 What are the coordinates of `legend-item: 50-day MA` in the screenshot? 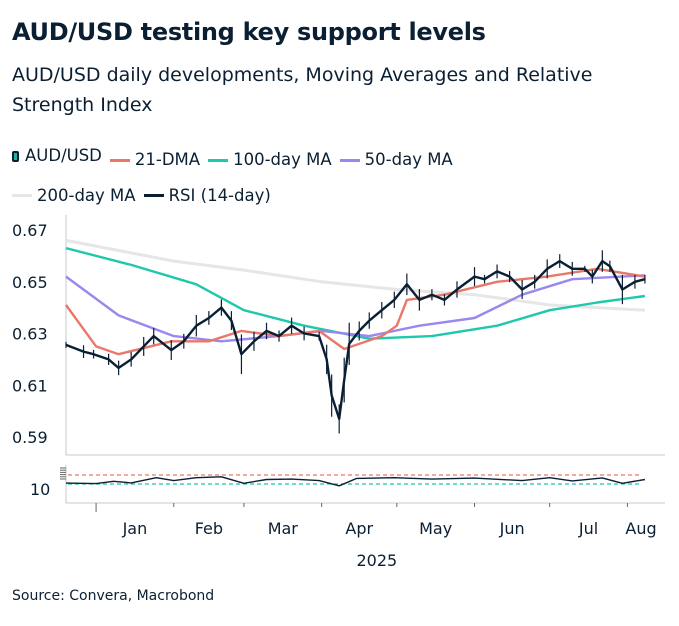 It's located at (396, 160).